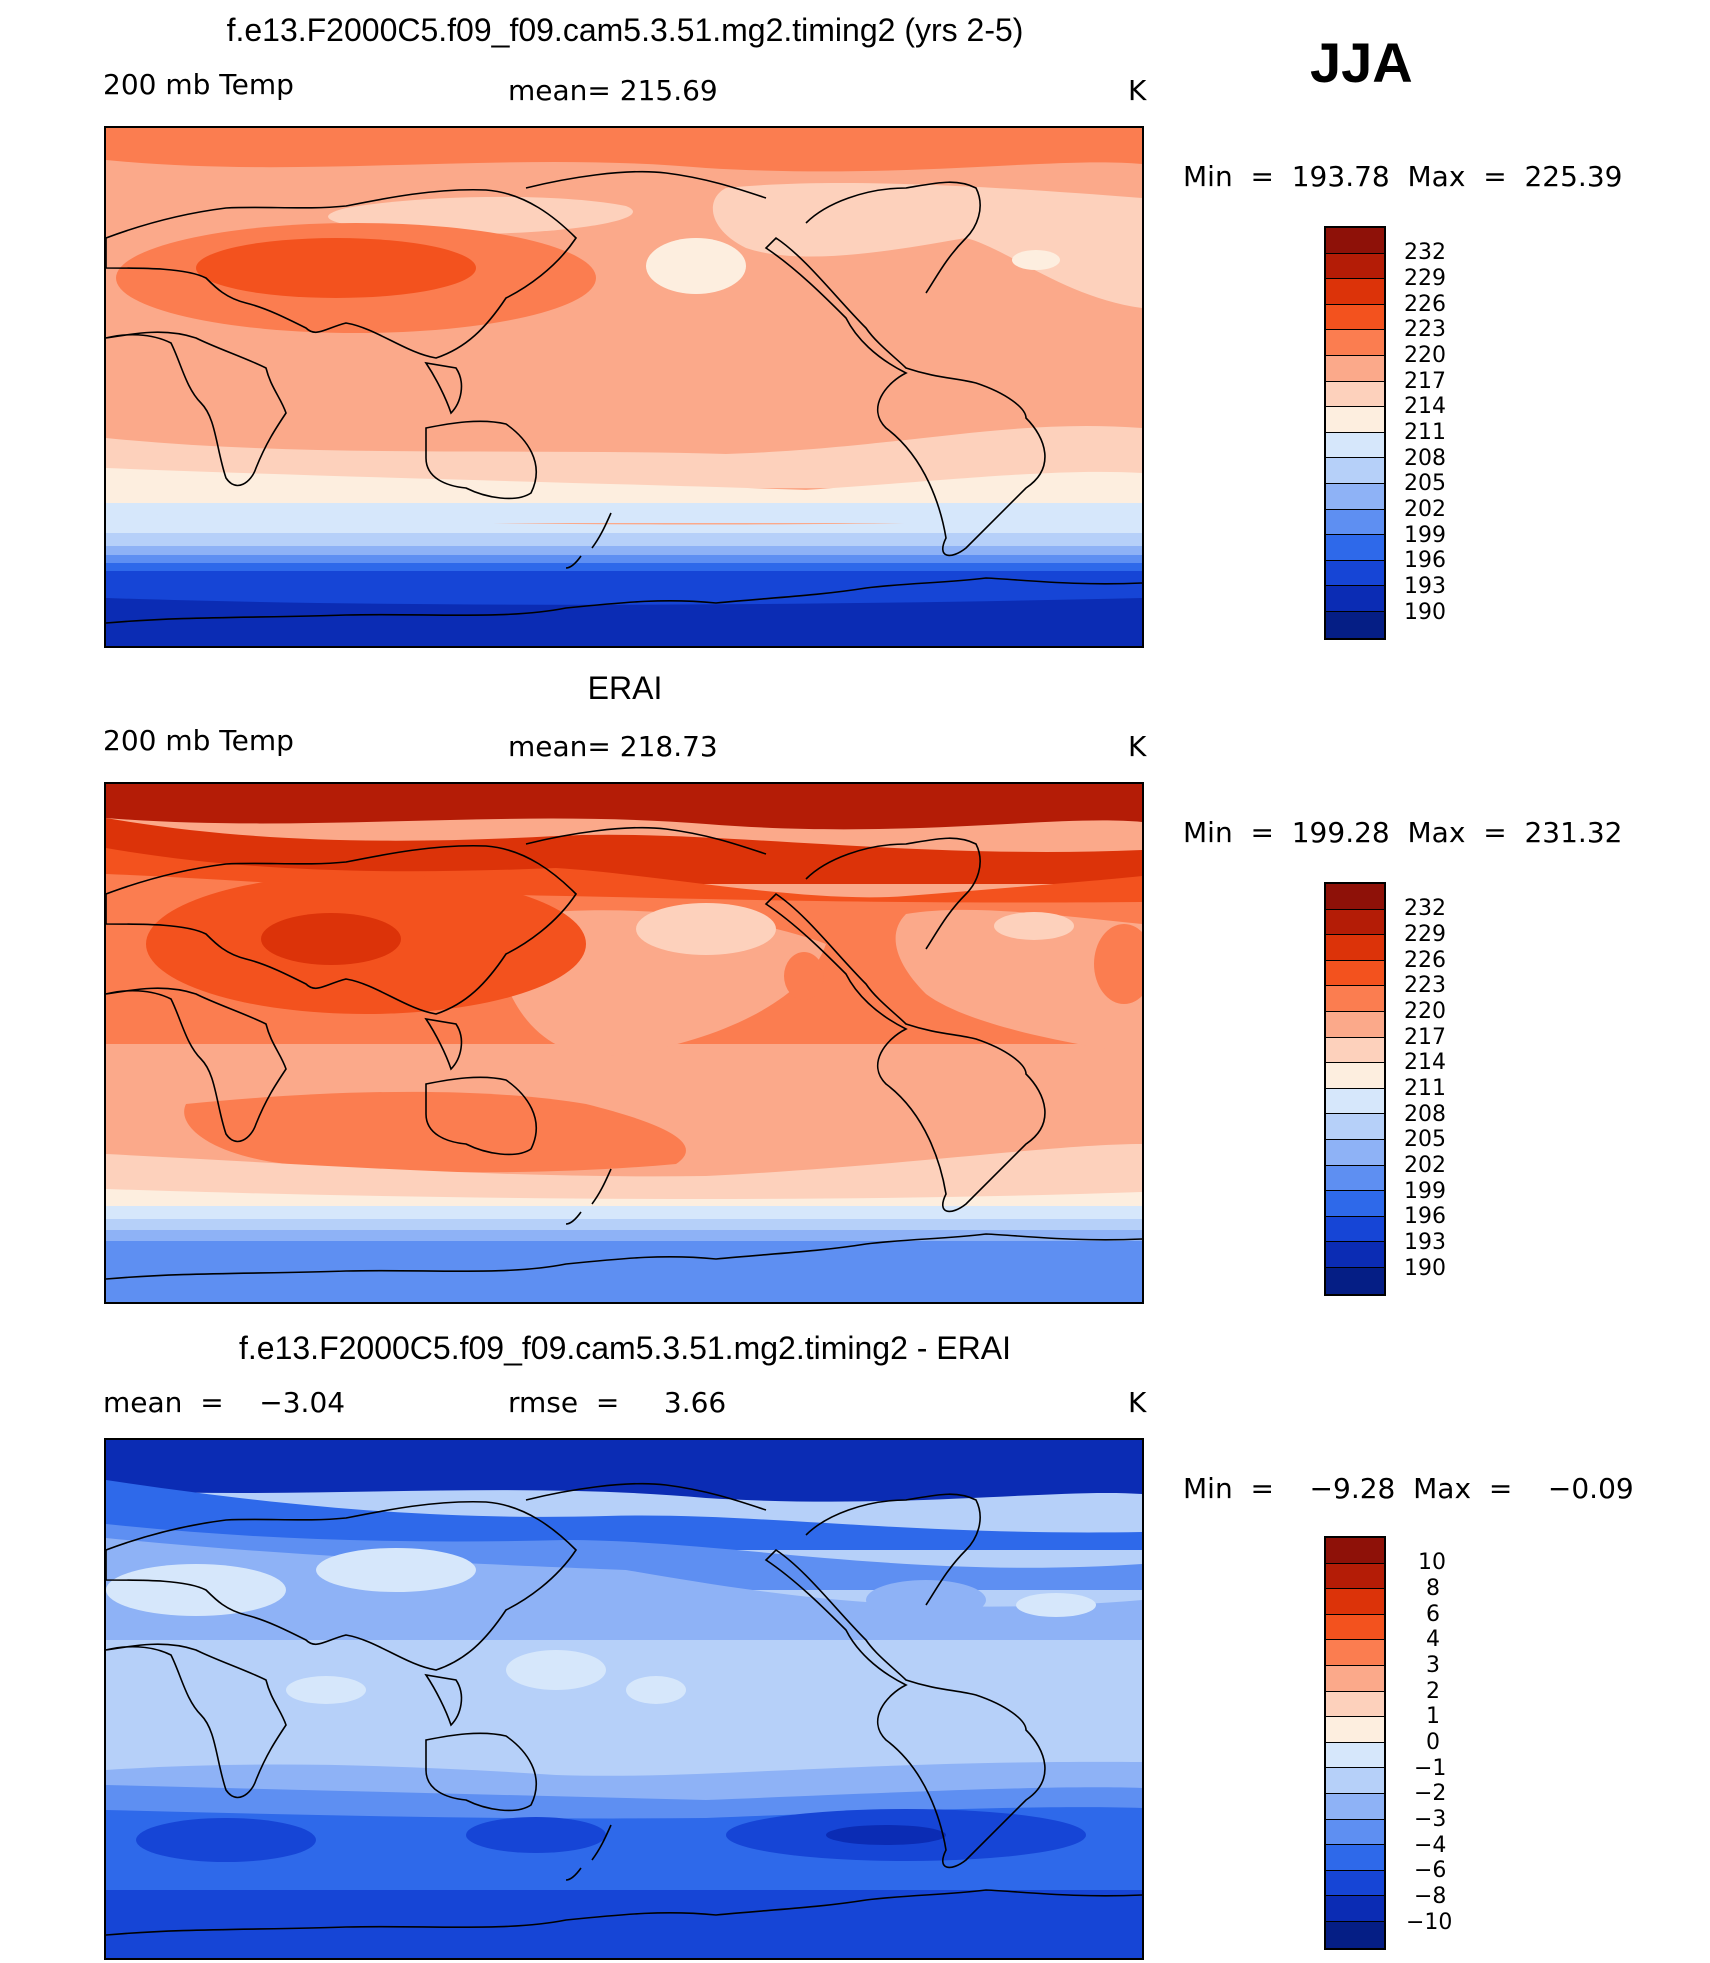 This screenshot has width=1710, height=1963. Describe the element at coordinates (1403, 176) in the screenshot. I see `panel-1-minmax-label: Min = 193.78 Max = 225.39` at that location.